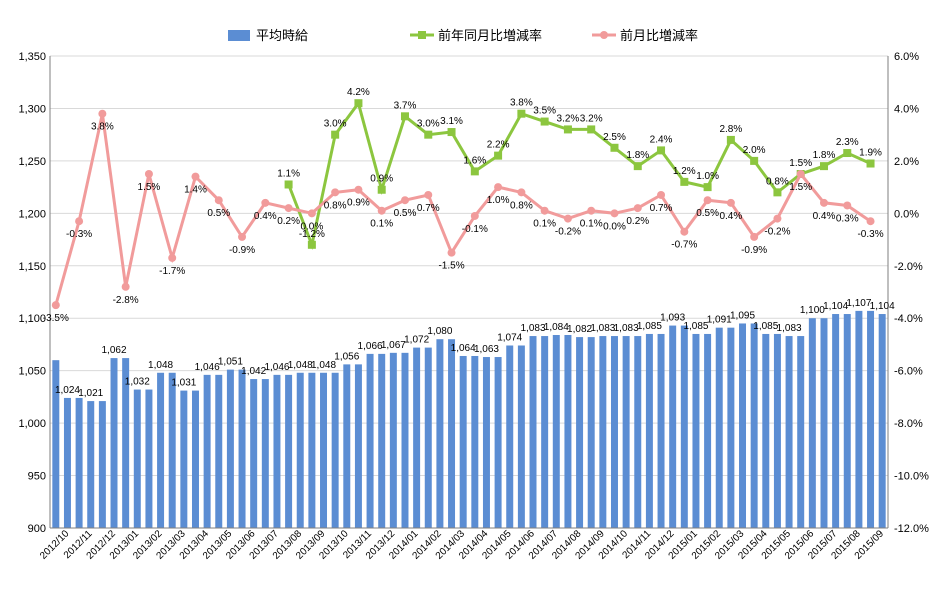 The height and width of the screenshot is (591, 941). I want to click on bar-data-label: 1,067, so click(393, 345).